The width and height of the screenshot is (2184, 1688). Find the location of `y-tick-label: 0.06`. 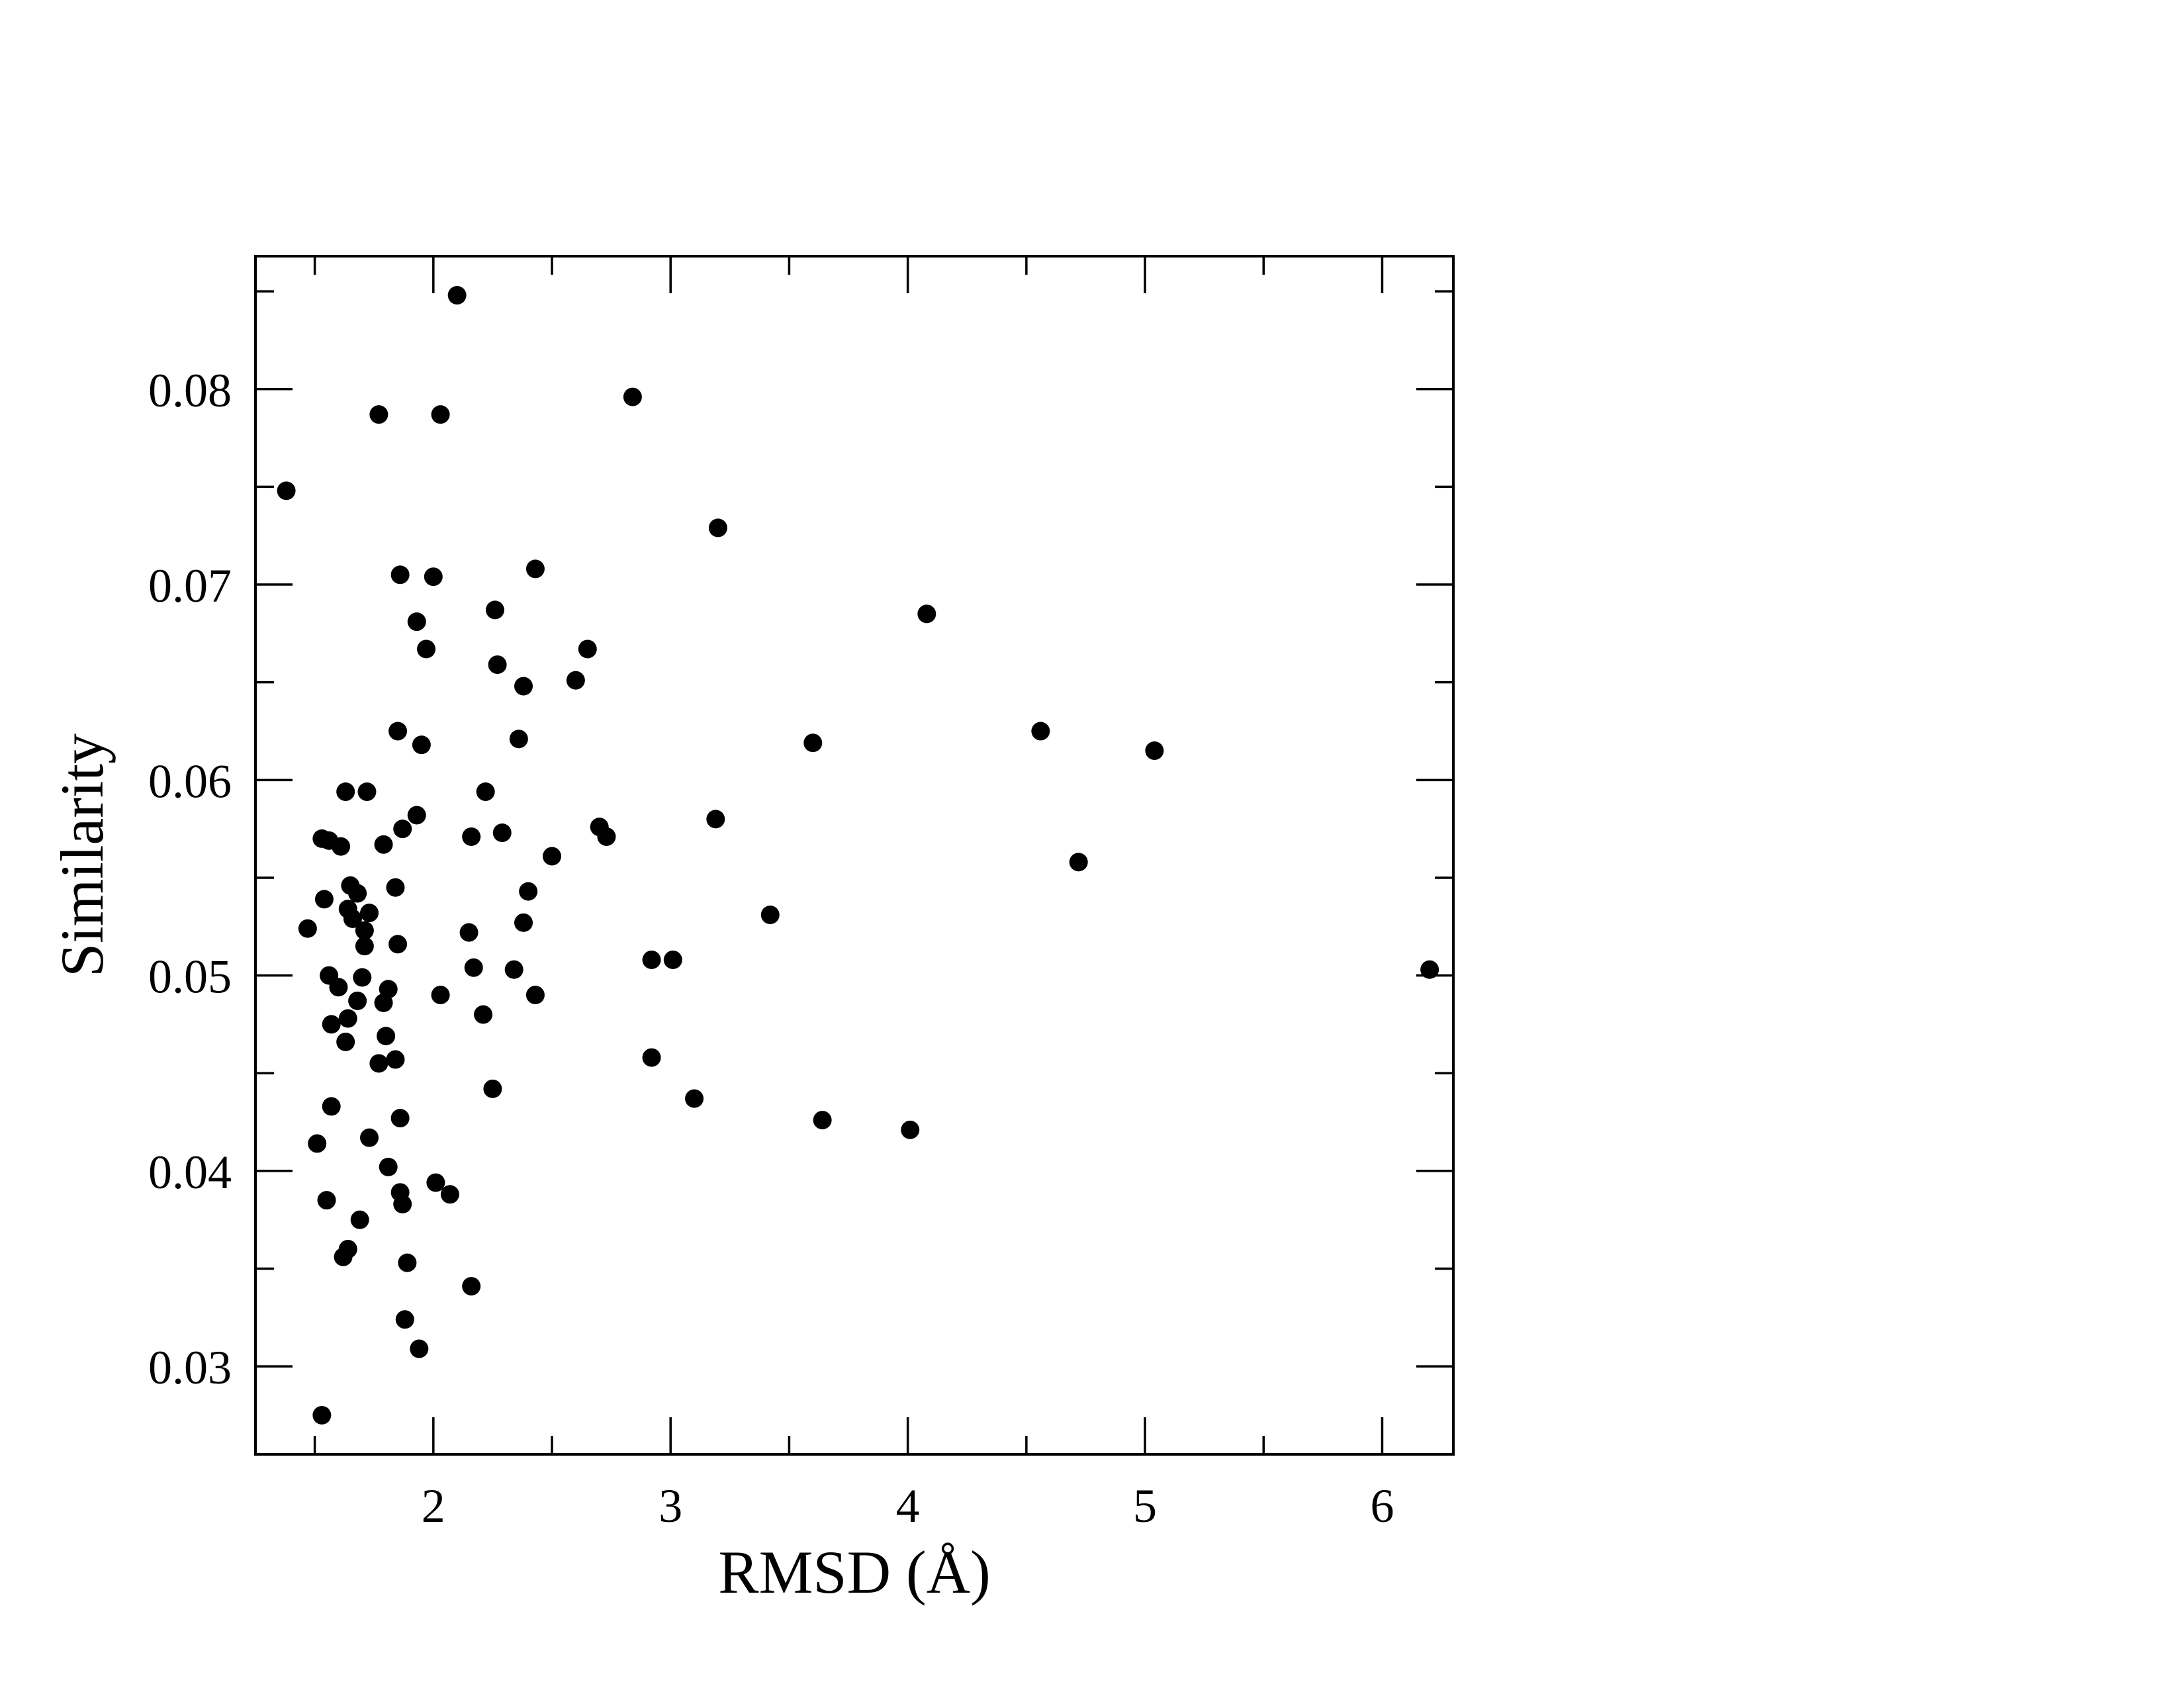

y-tick-label: 0.06 is located at coordinates (190, 781).